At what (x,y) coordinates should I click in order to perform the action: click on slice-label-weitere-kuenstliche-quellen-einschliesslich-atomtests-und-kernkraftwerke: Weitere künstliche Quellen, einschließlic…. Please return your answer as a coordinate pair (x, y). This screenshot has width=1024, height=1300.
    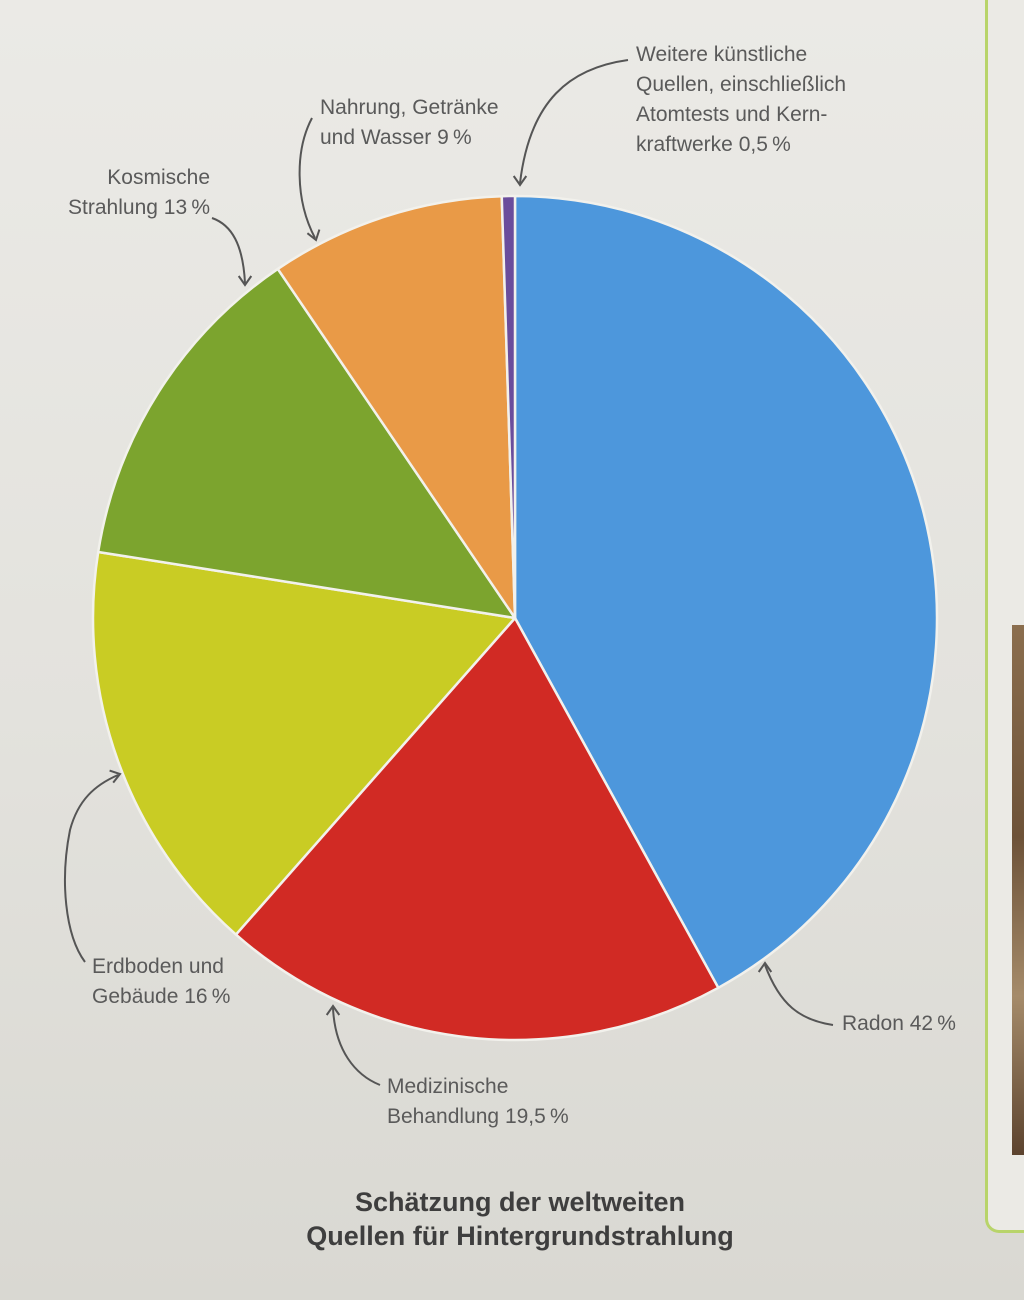
    Looking at the image, I should click on (741, 99).